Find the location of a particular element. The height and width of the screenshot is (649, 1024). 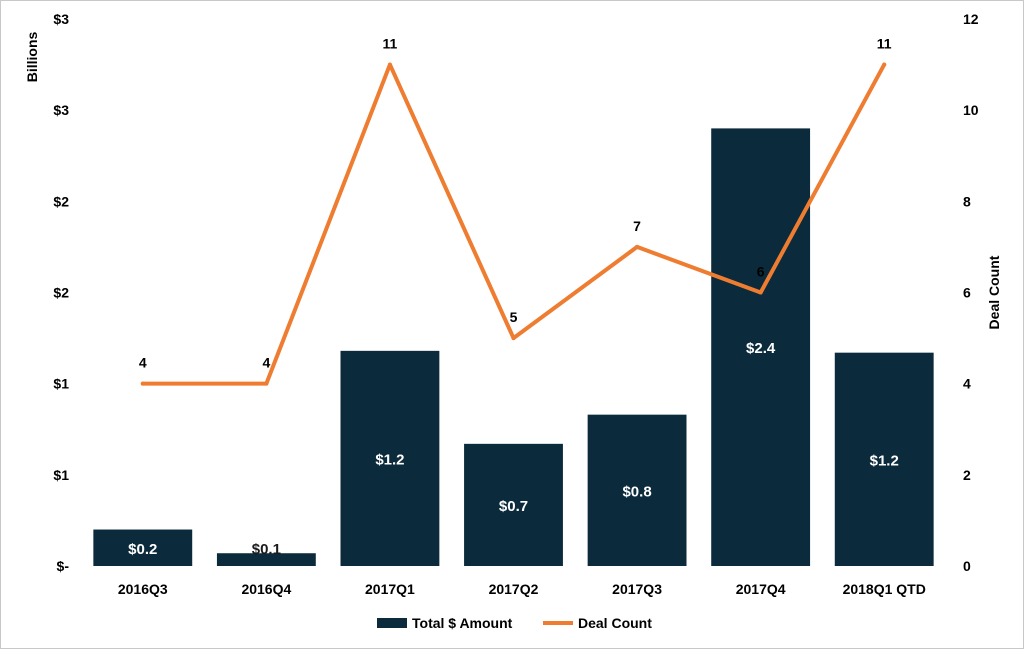

bar-value-label: $0.8 is located at coordinates (636, 491).